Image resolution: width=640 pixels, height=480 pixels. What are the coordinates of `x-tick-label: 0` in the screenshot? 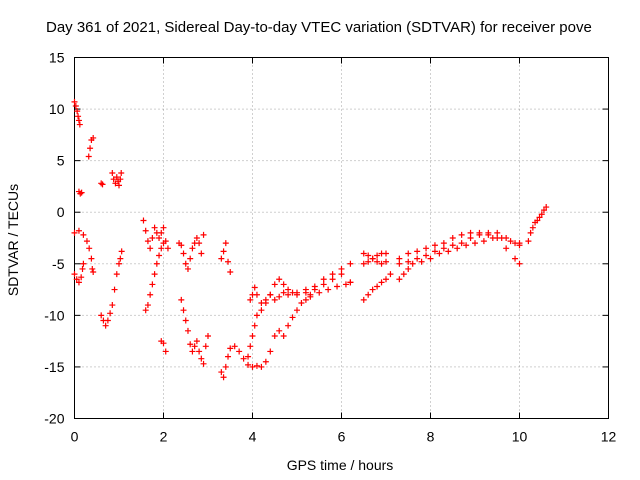 It's located at (75, 437).